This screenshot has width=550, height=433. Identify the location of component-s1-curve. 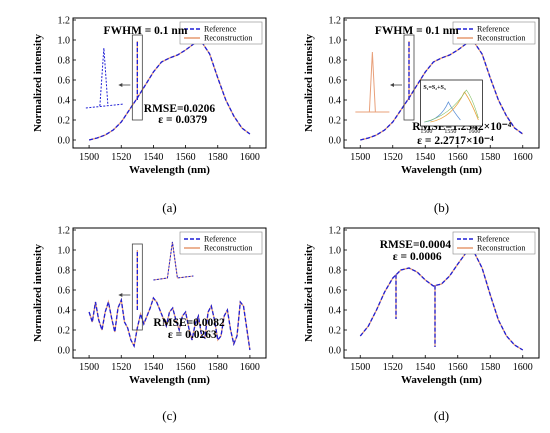
(451, 106).